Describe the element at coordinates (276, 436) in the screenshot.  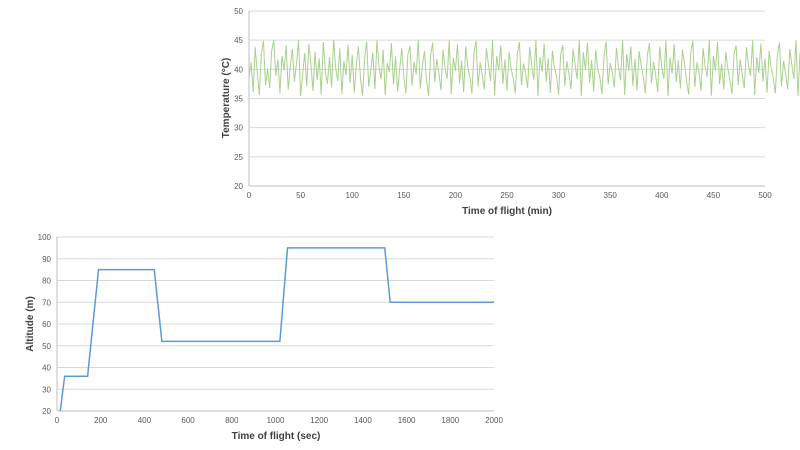
I see `altitude-x-axis-title: Time of flight (sec)` at that location.